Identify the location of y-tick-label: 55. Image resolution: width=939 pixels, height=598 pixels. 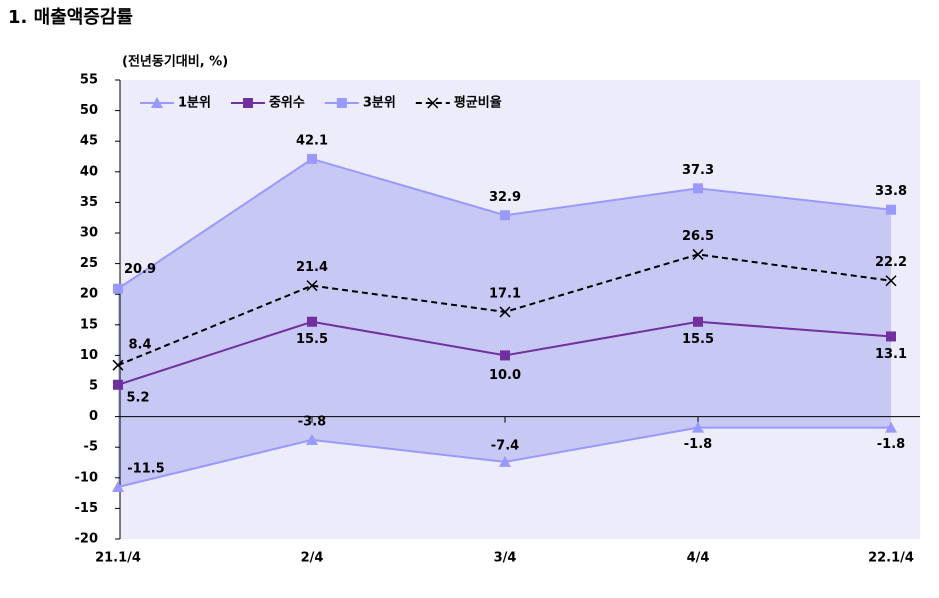
(89, 80).